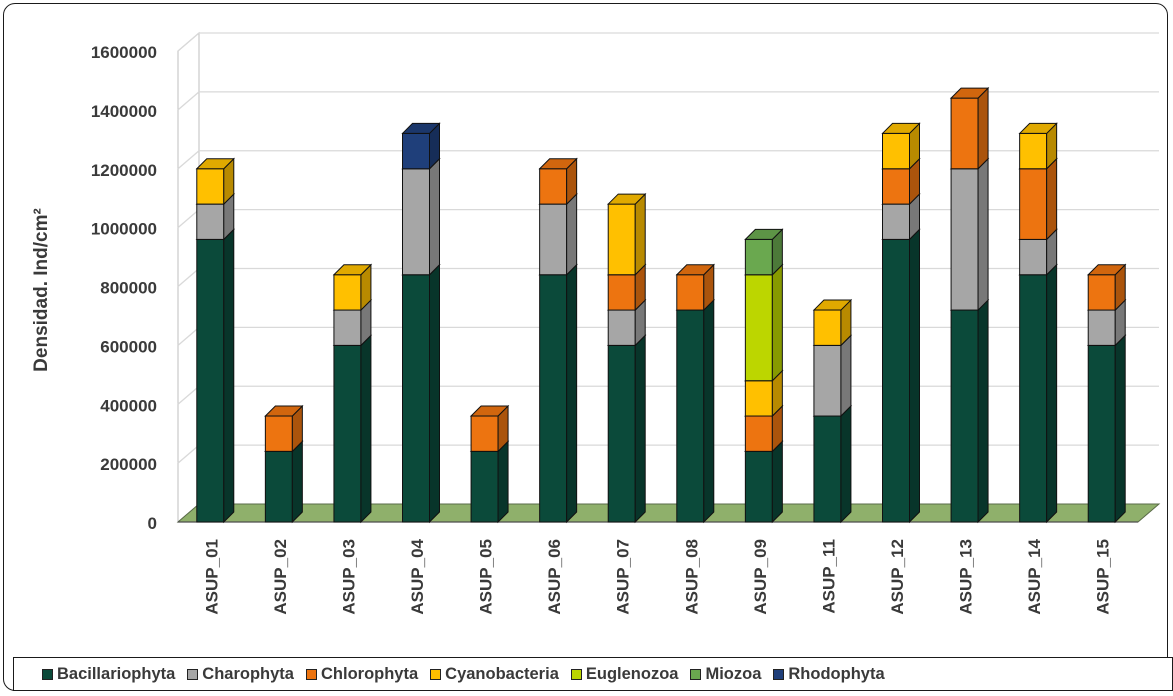 This screenshot has height=696, width=1173. I want to click on y-tick-label: 400000, so click(128, 405).